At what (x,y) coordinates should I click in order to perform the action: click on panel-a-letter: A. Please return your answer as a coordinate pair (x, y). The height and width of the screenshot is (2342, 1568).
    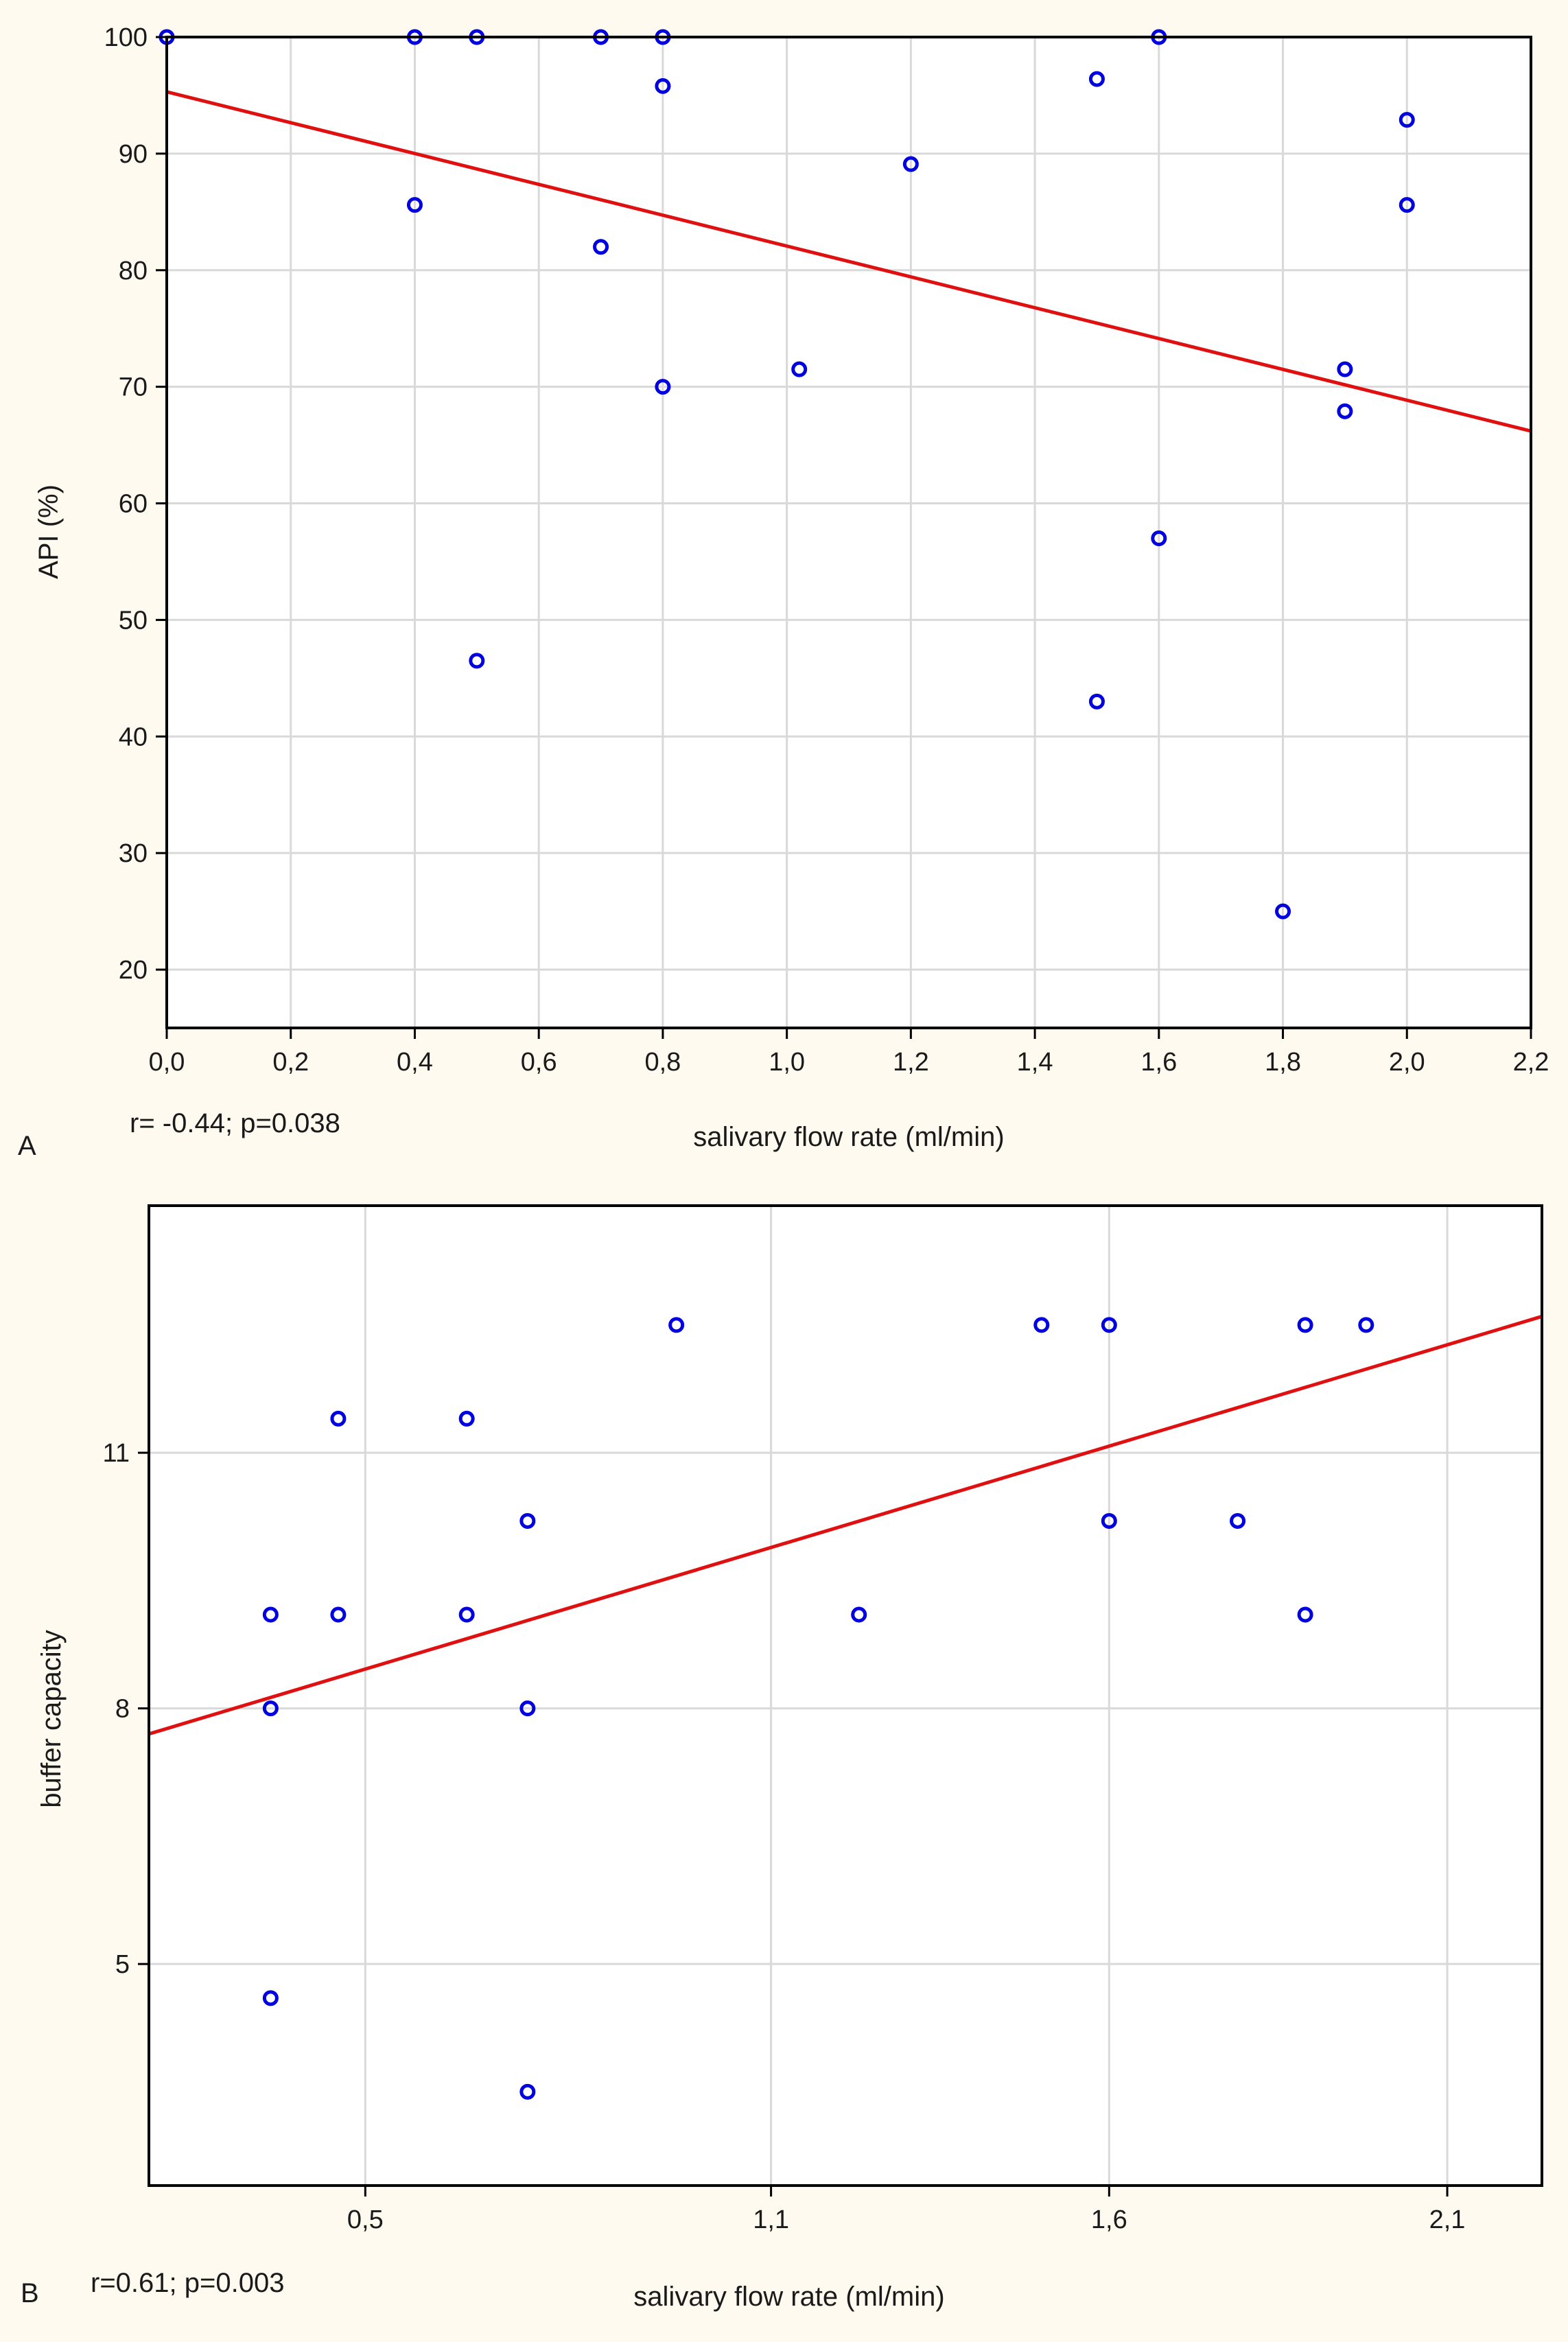
    Looking at the image, I should click on (27, 1146).